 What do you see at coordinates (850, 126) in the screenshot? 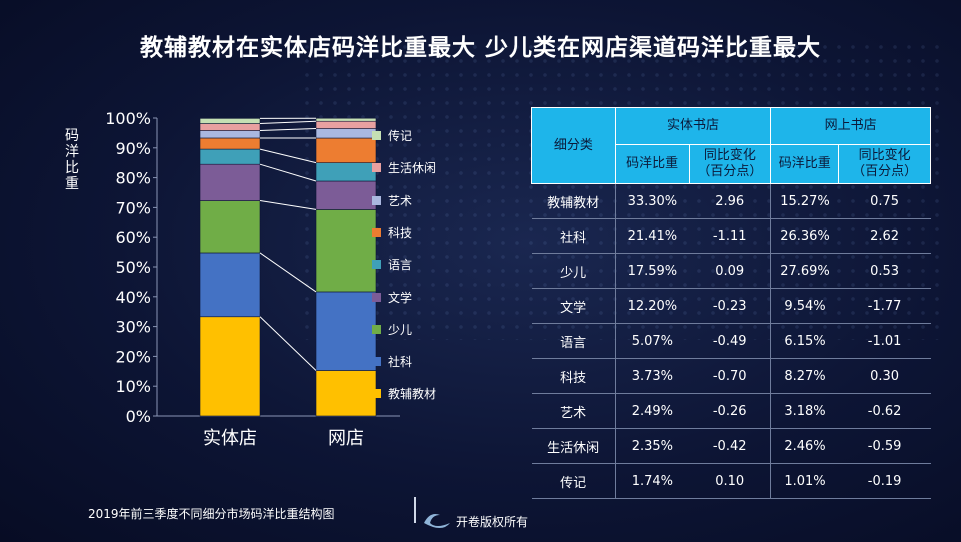
I see `table-group-header: 网上书店` at bounding box center [850, 126].